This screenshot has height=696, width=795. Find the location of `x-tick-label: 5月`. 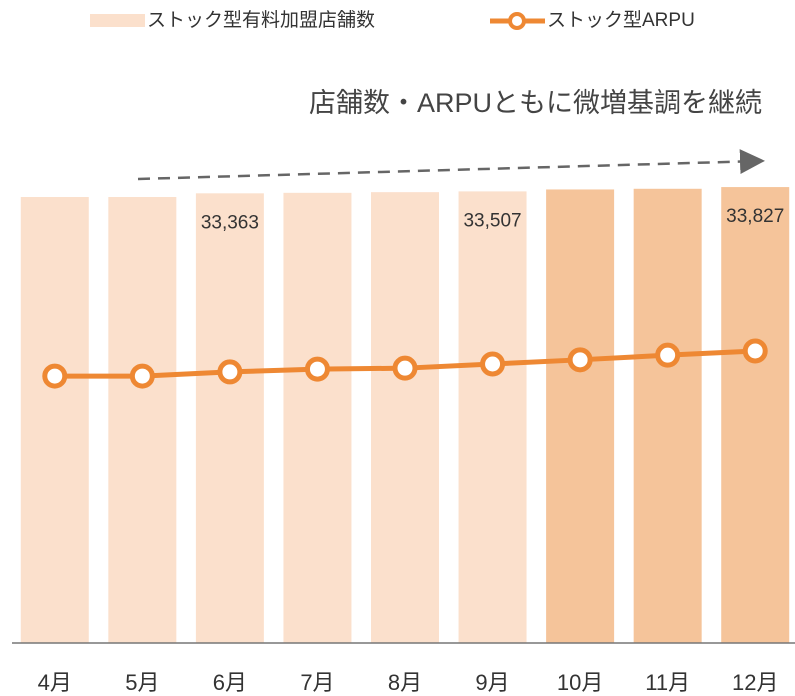

x-tick-label: 5月 is located at coordinates (142, 682).